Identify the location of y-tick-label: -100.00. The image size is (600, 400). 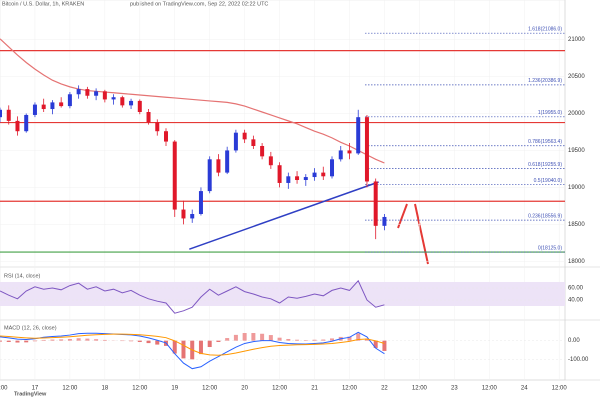
(578, 360).